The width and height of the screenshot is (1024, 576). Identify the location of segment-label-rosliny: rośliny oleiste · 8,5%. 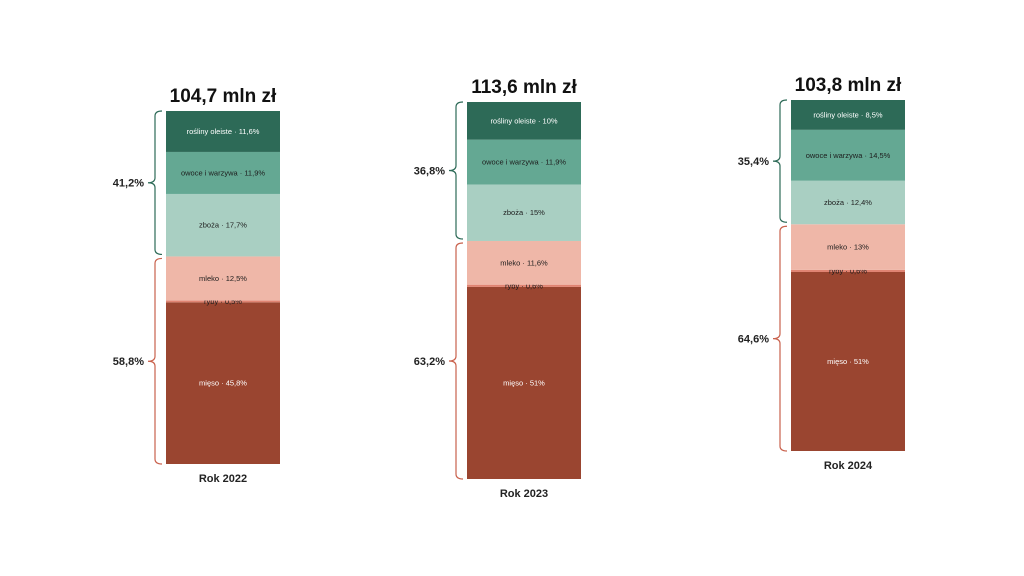
(848, 114).